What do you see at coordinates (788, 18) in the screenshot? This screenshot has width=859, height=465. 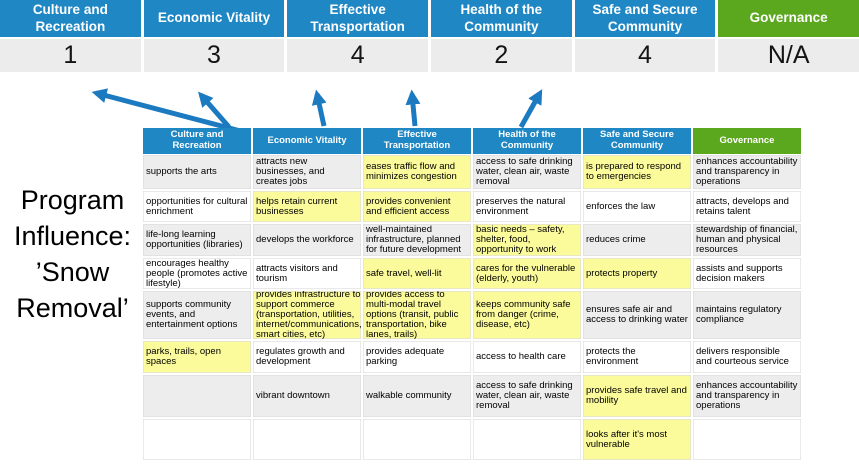 I see `category-header: Governance` at bounding box center [788, 18].